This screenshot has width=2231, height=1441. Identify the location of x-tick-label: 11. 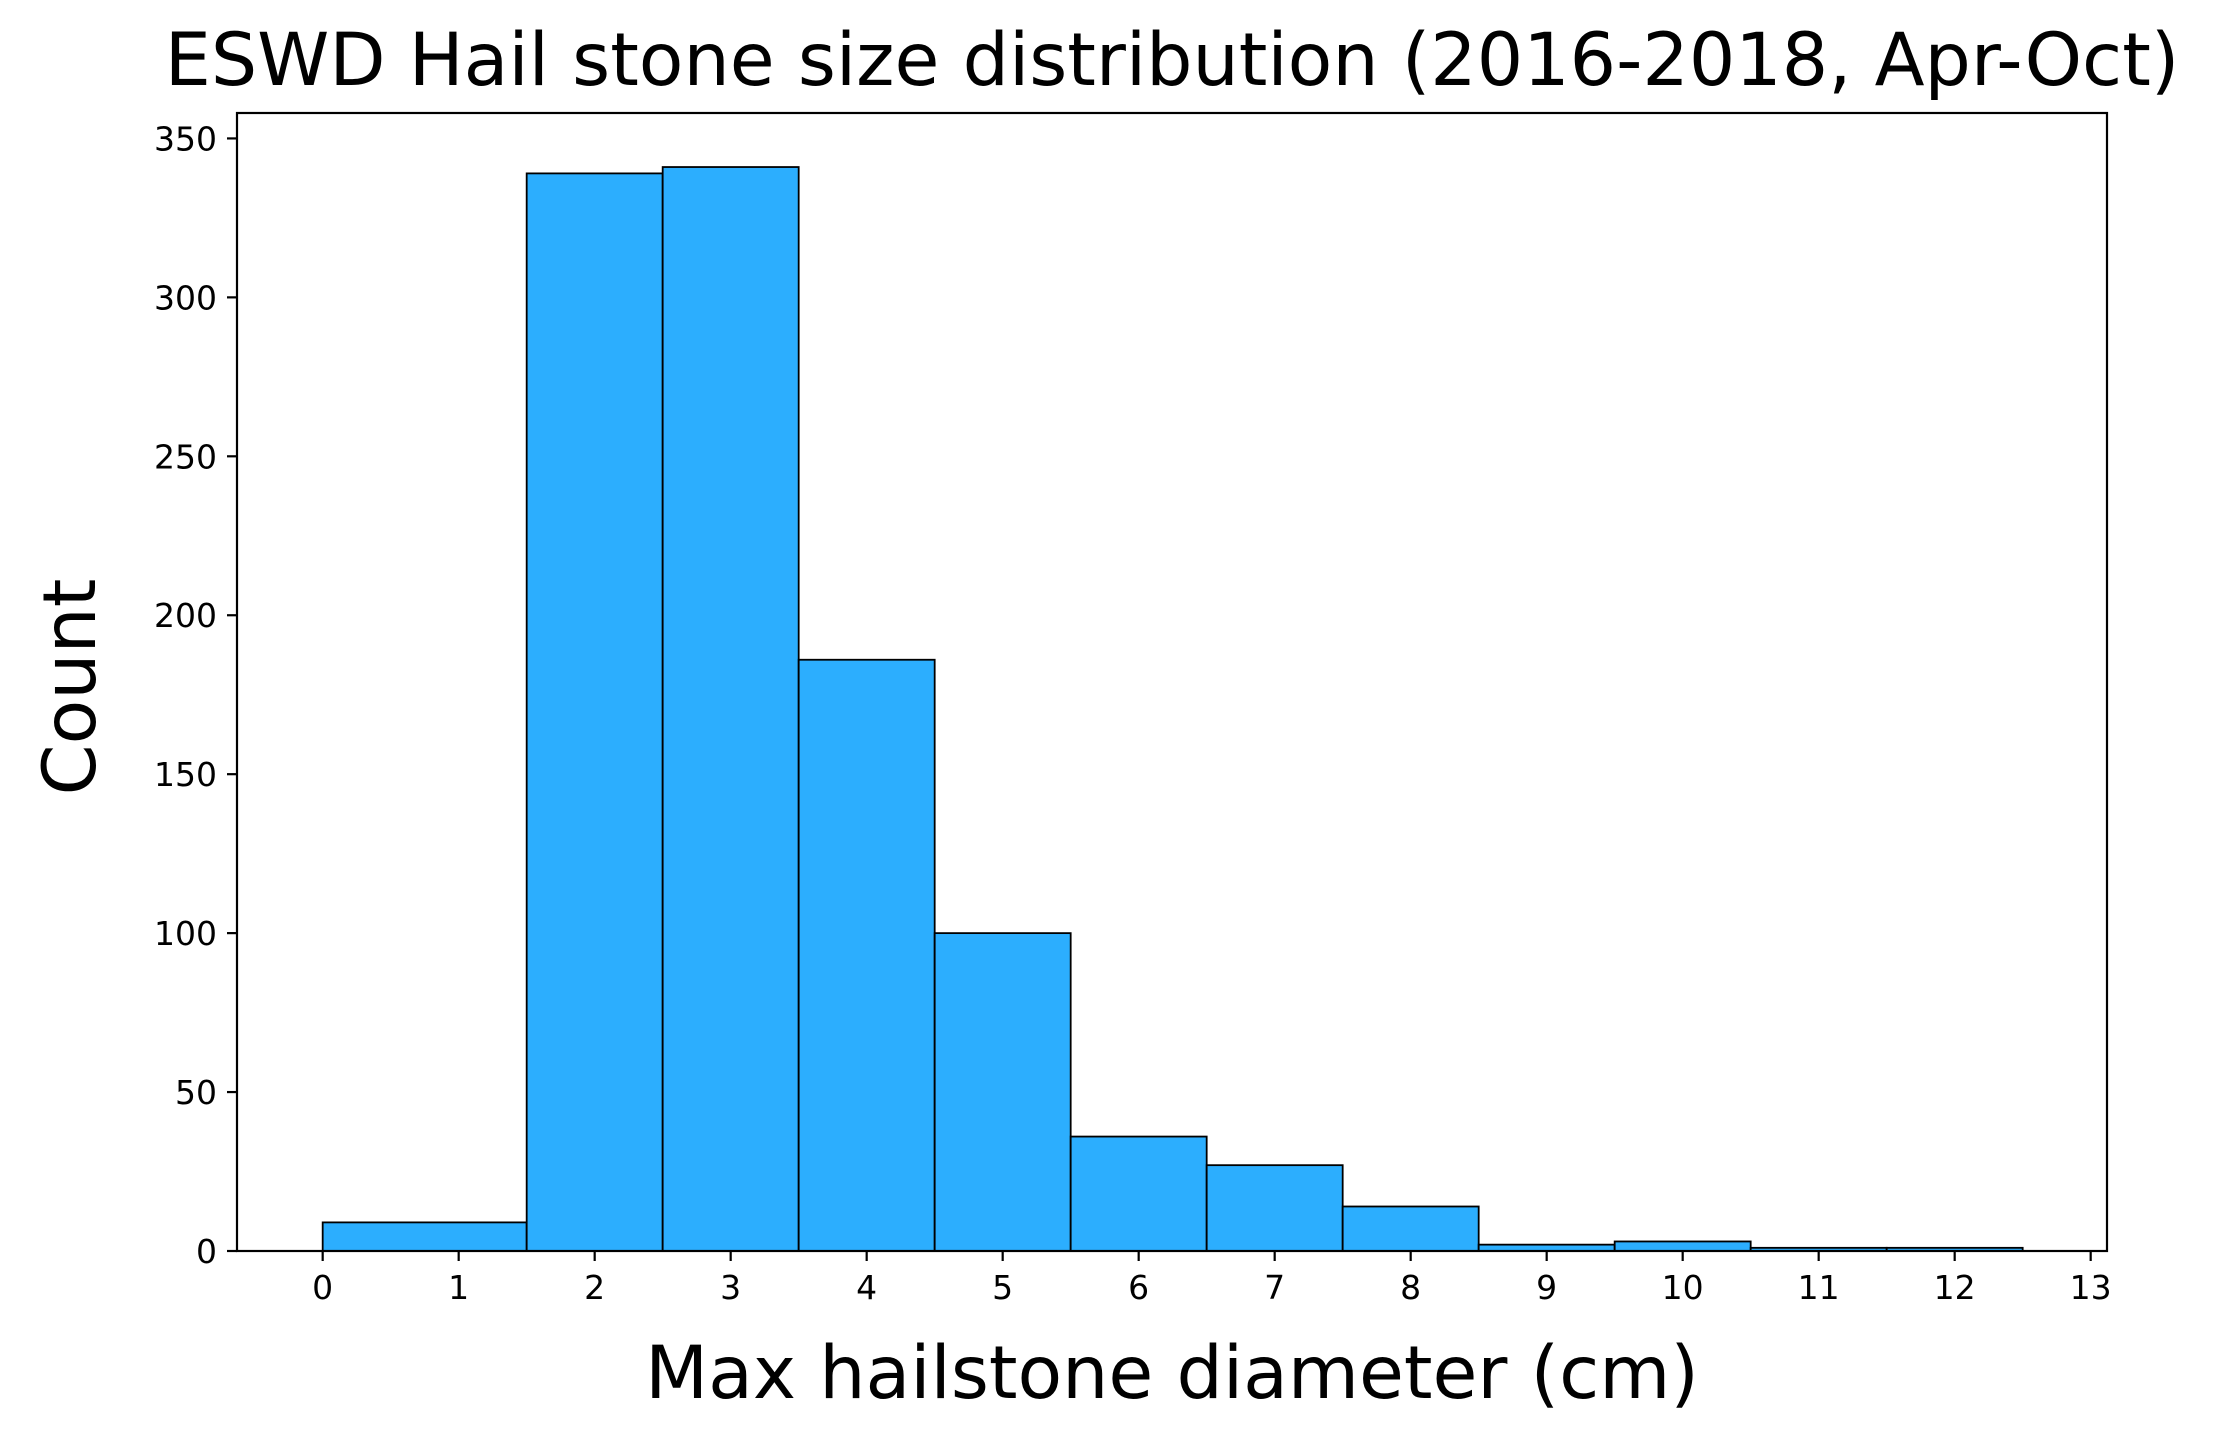
(1819, 1287).